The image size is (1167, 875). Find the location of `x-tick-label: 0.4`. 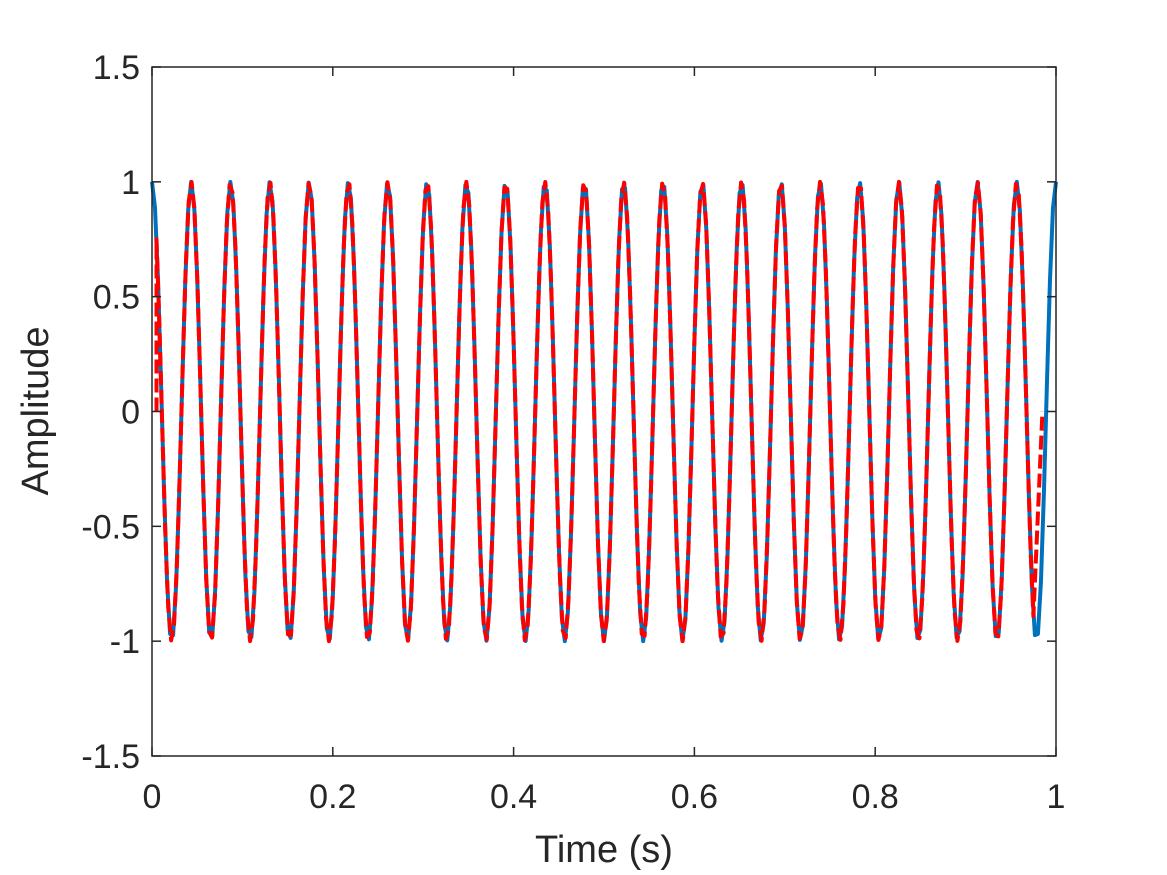

x-tick-label: 0.4 is located at coordinates (513, 797).